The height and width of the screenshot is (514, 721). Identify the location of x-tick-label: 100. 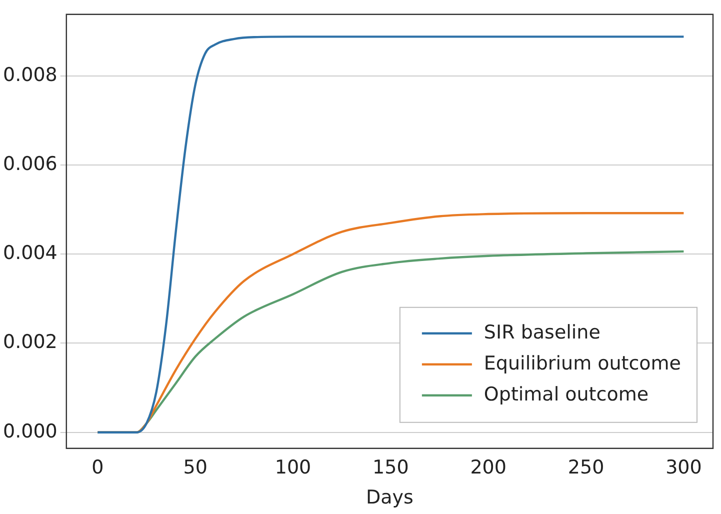
(293, 467).